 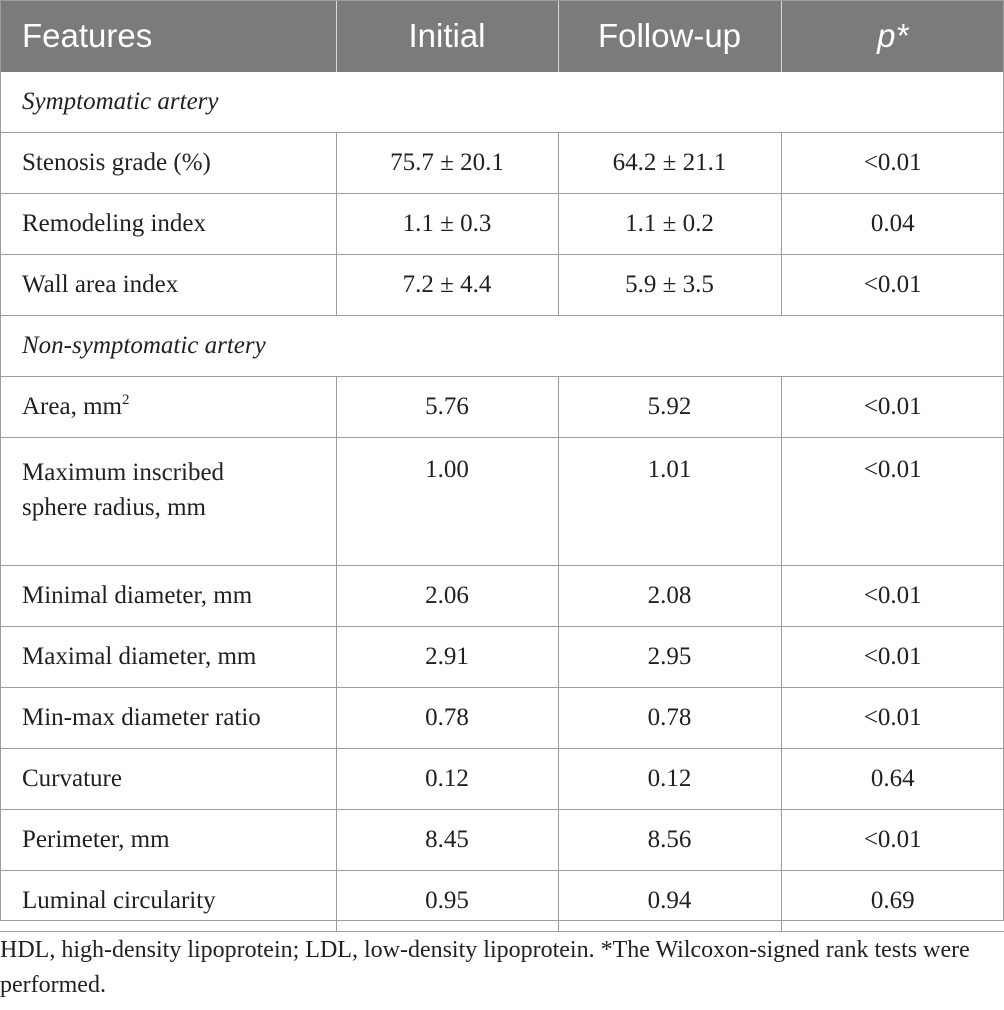 I want to click on table-header: Features Initial Follow-up p*, so click(x=502, y=36).